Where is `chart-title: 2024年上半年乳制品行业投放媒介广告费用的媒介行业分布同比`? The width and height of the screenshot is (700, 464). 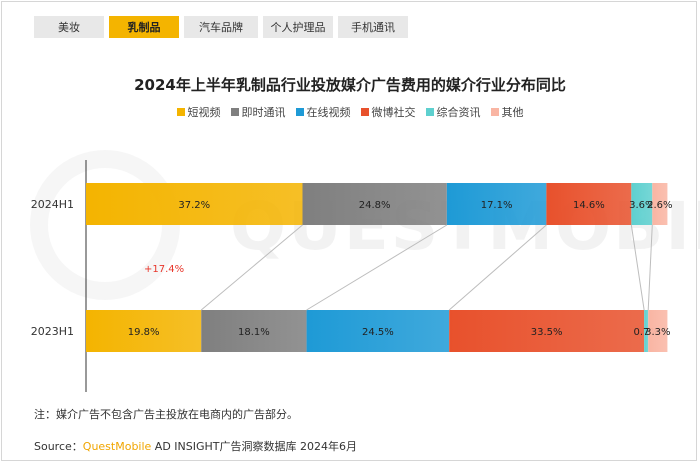
chart-title: 2024年上半年乳制品行业投放媒介广告费用的媒介行业分布同比 is located at coordinates (350, 85).